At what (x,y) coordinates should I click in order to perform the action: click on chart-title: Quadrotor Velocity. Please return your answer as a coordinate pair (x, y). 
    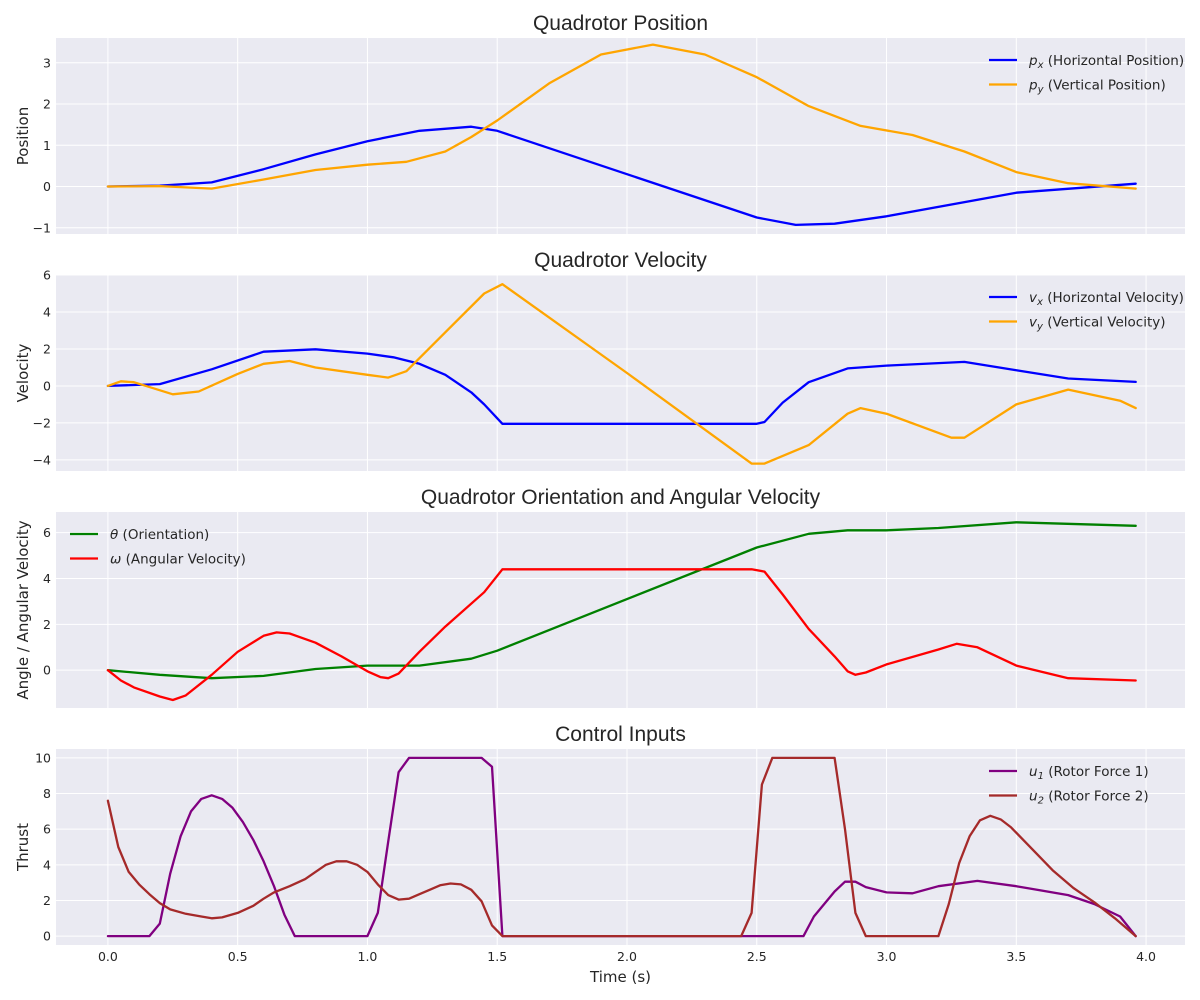
    Looking at the image, I should click on (620, 260).